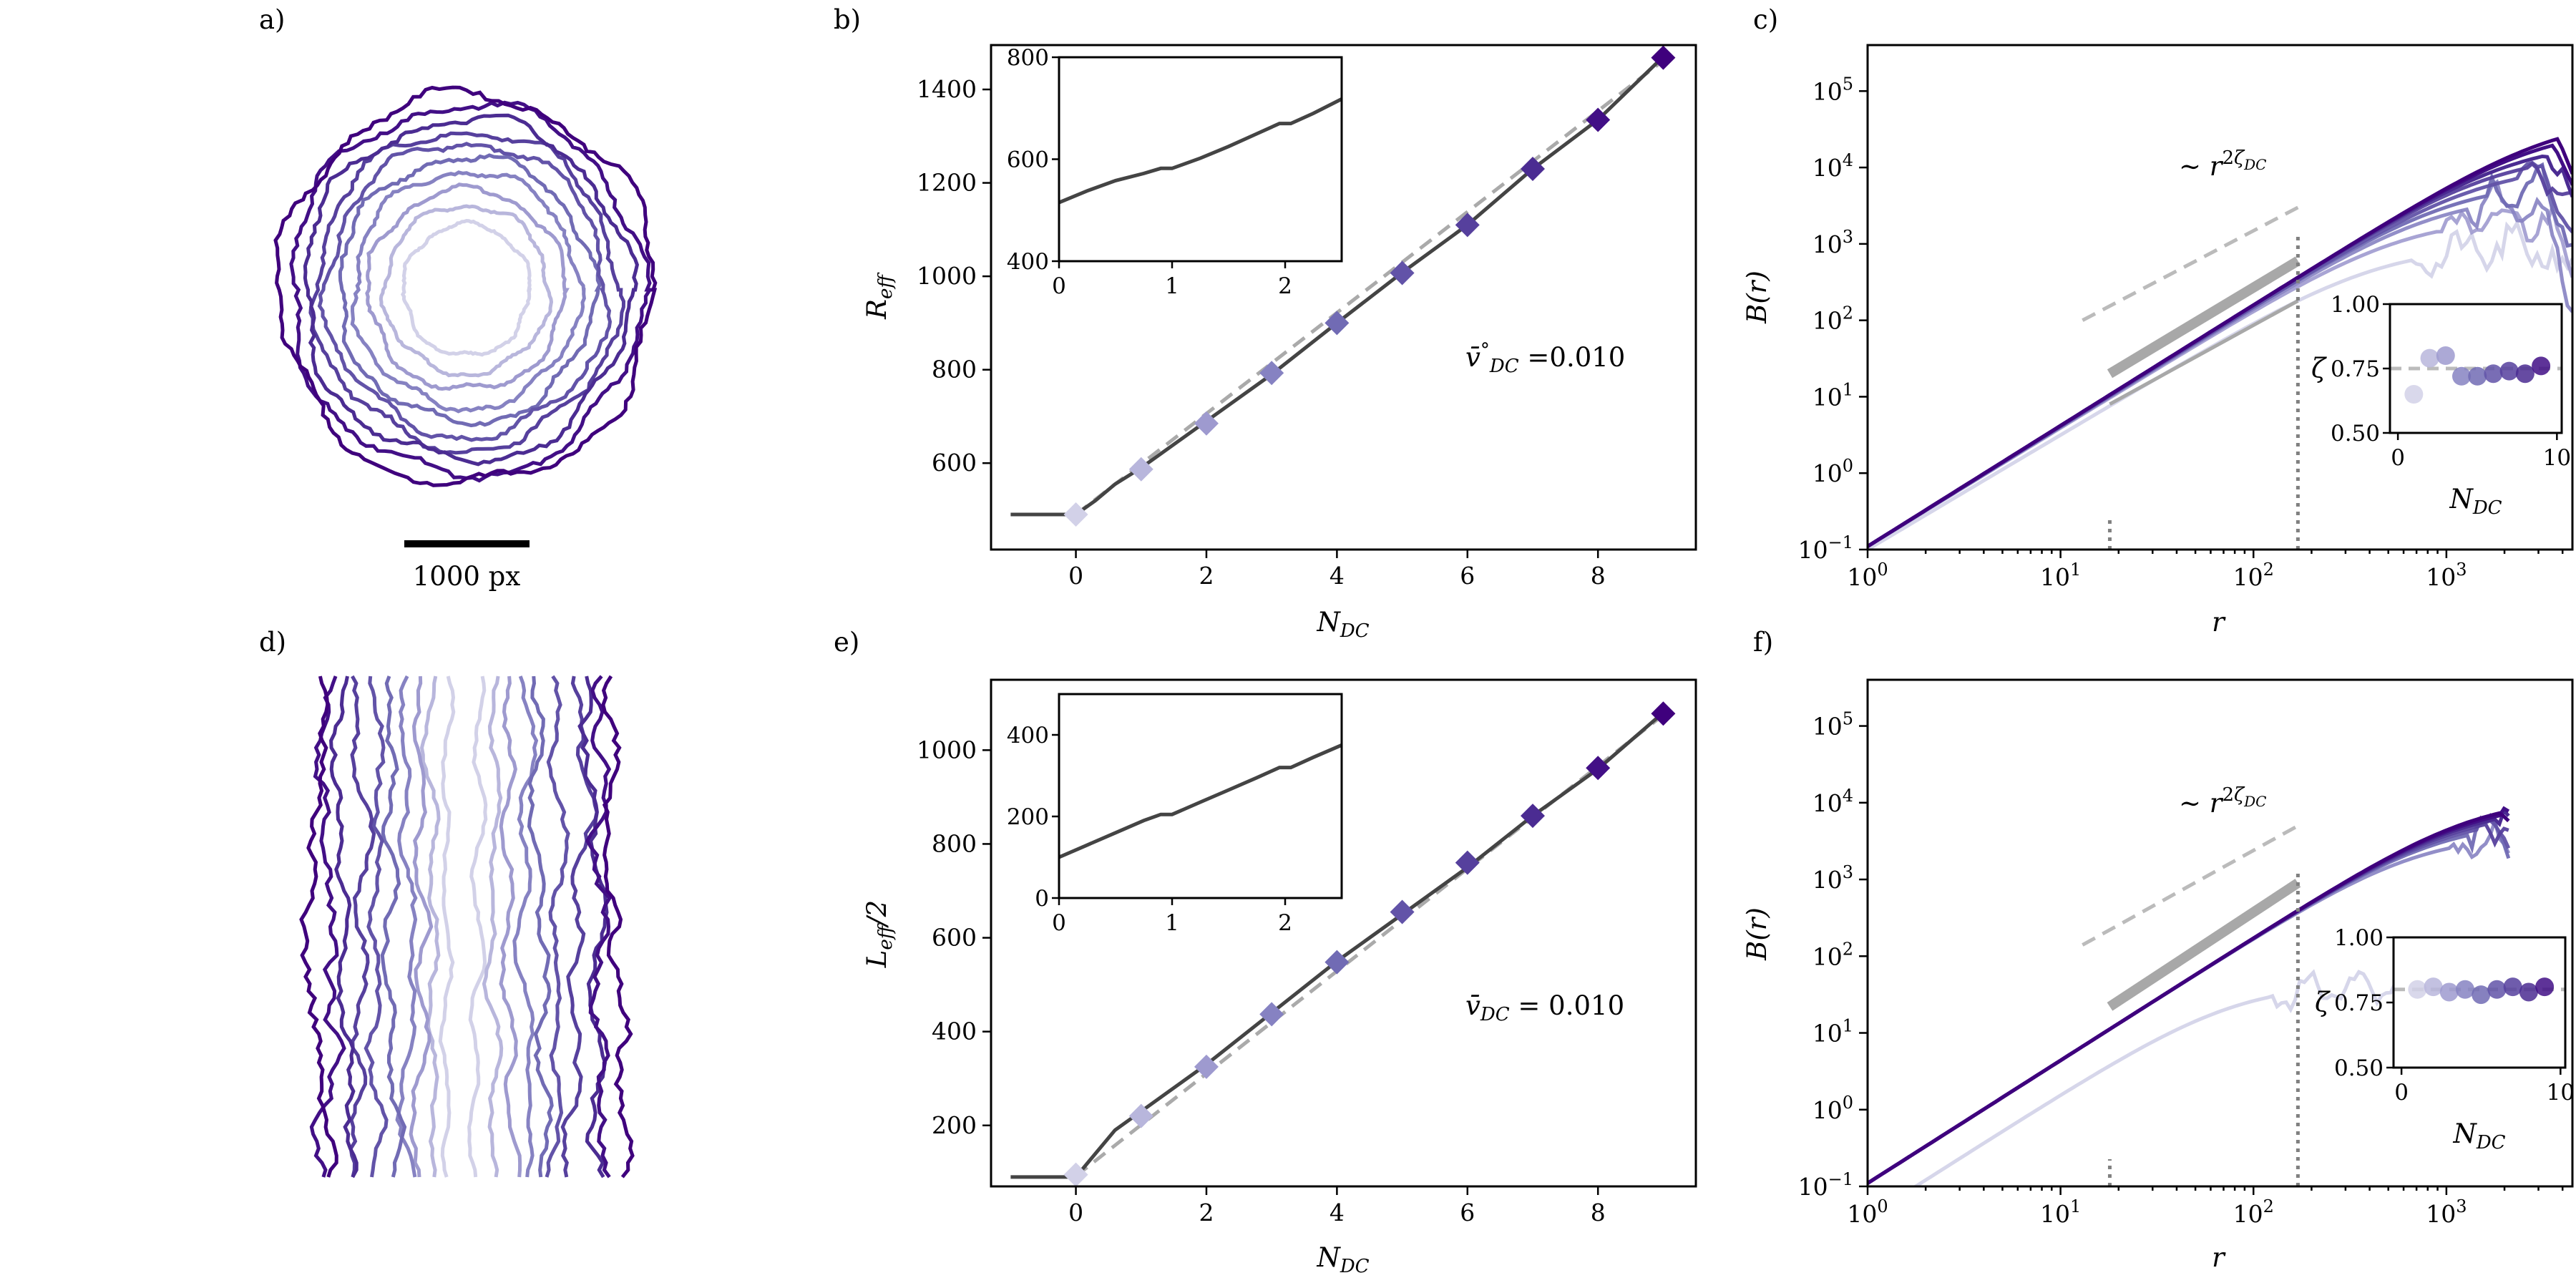 The height and width of the screenshot is (1288, 2576). Describe the element at coordinates (1285, 923) in the screenshot. I see `inset-x-tick-label: 2` at that location.